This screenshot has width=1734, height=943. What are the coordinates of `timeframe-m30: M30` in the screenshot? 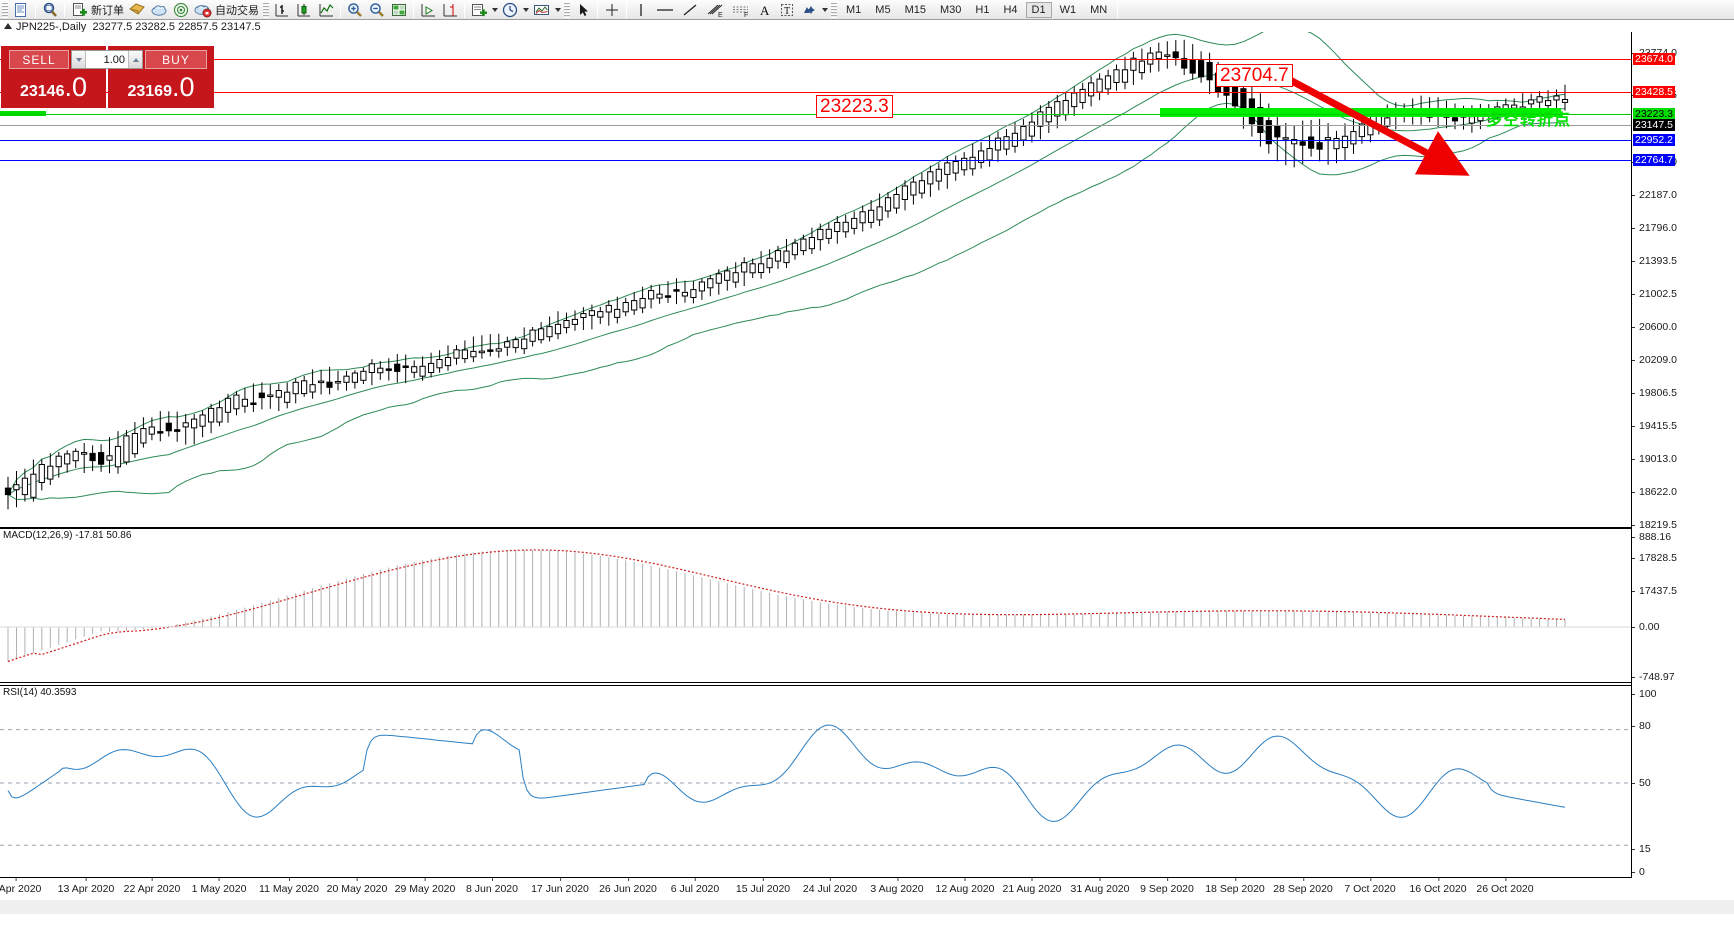 It's located at (950, 9).